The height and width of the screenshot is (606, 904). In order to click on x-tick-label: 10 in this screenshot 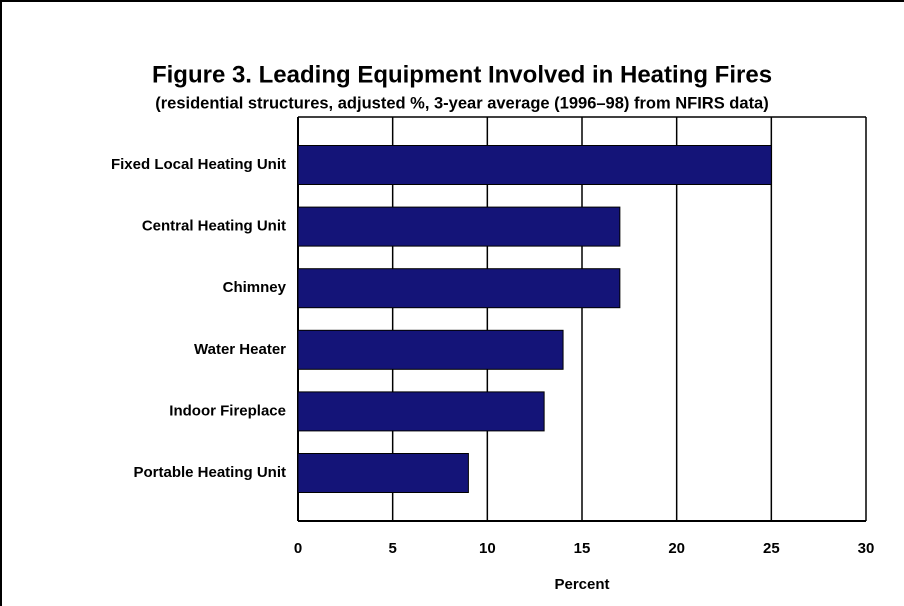, I will do `click(487, 548)`.